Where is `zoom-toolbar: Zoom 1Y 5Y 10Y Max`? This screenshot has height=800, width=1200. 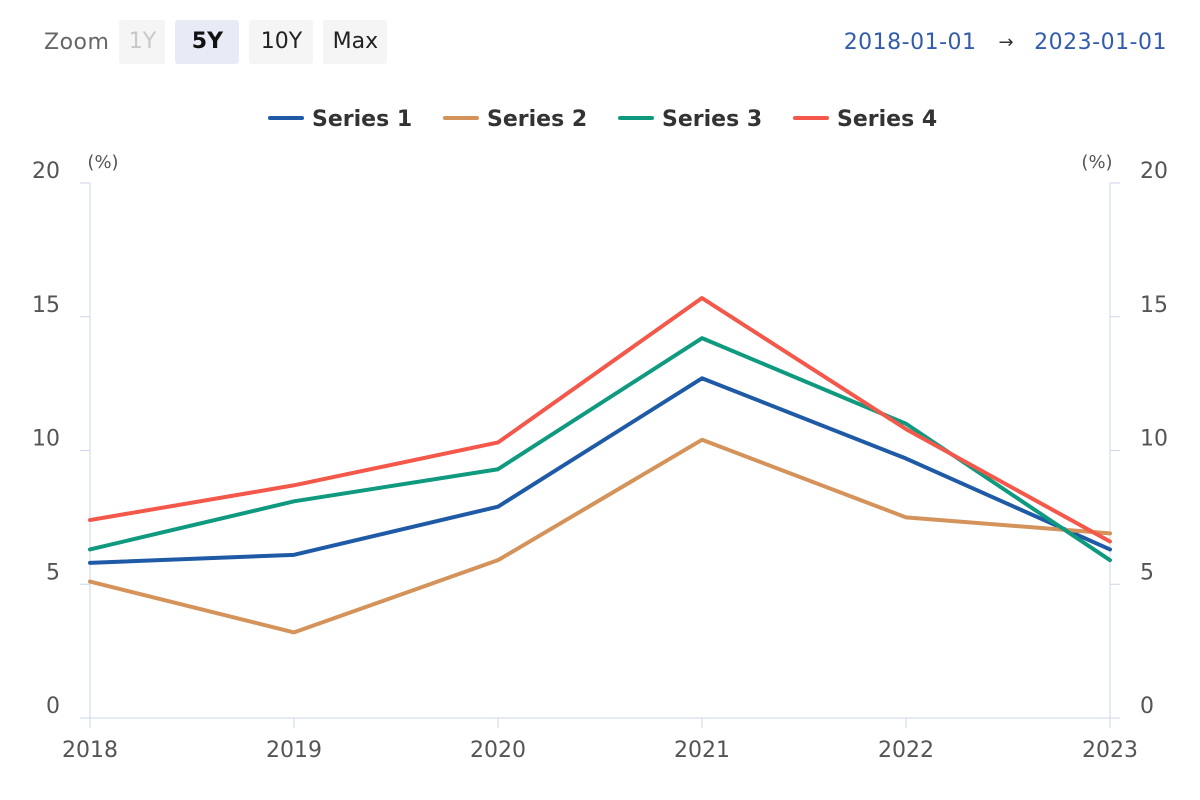
zoom-toolbar: Zoom 1Y 5Y 10Y Max is located at coordinates (220, 42).